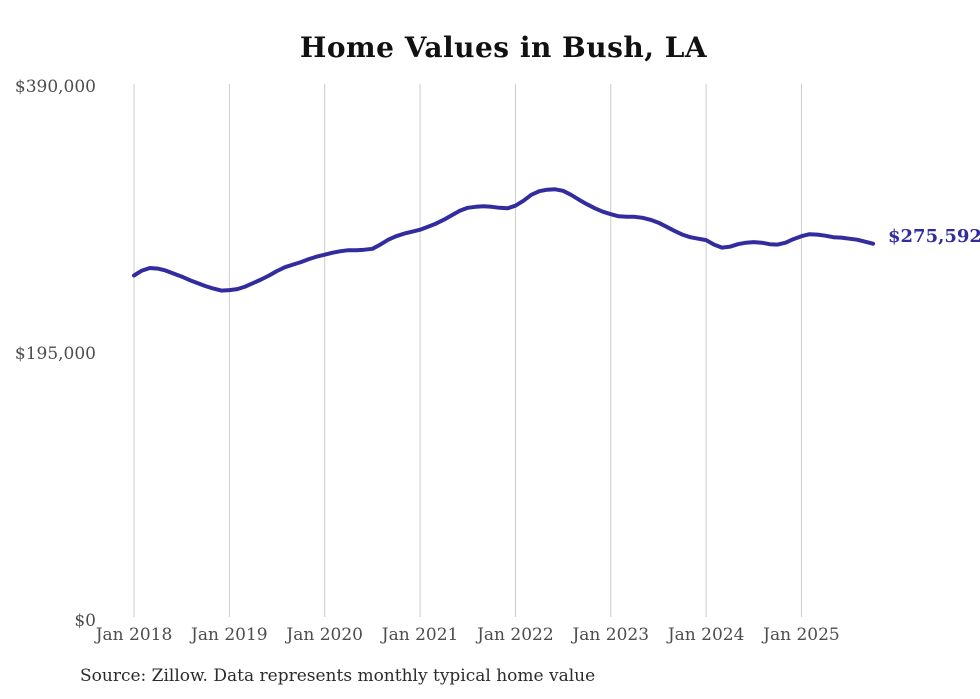  Describe the element at coordinates (503, 240) in the screenshot. I see `home-value-line` at that location.